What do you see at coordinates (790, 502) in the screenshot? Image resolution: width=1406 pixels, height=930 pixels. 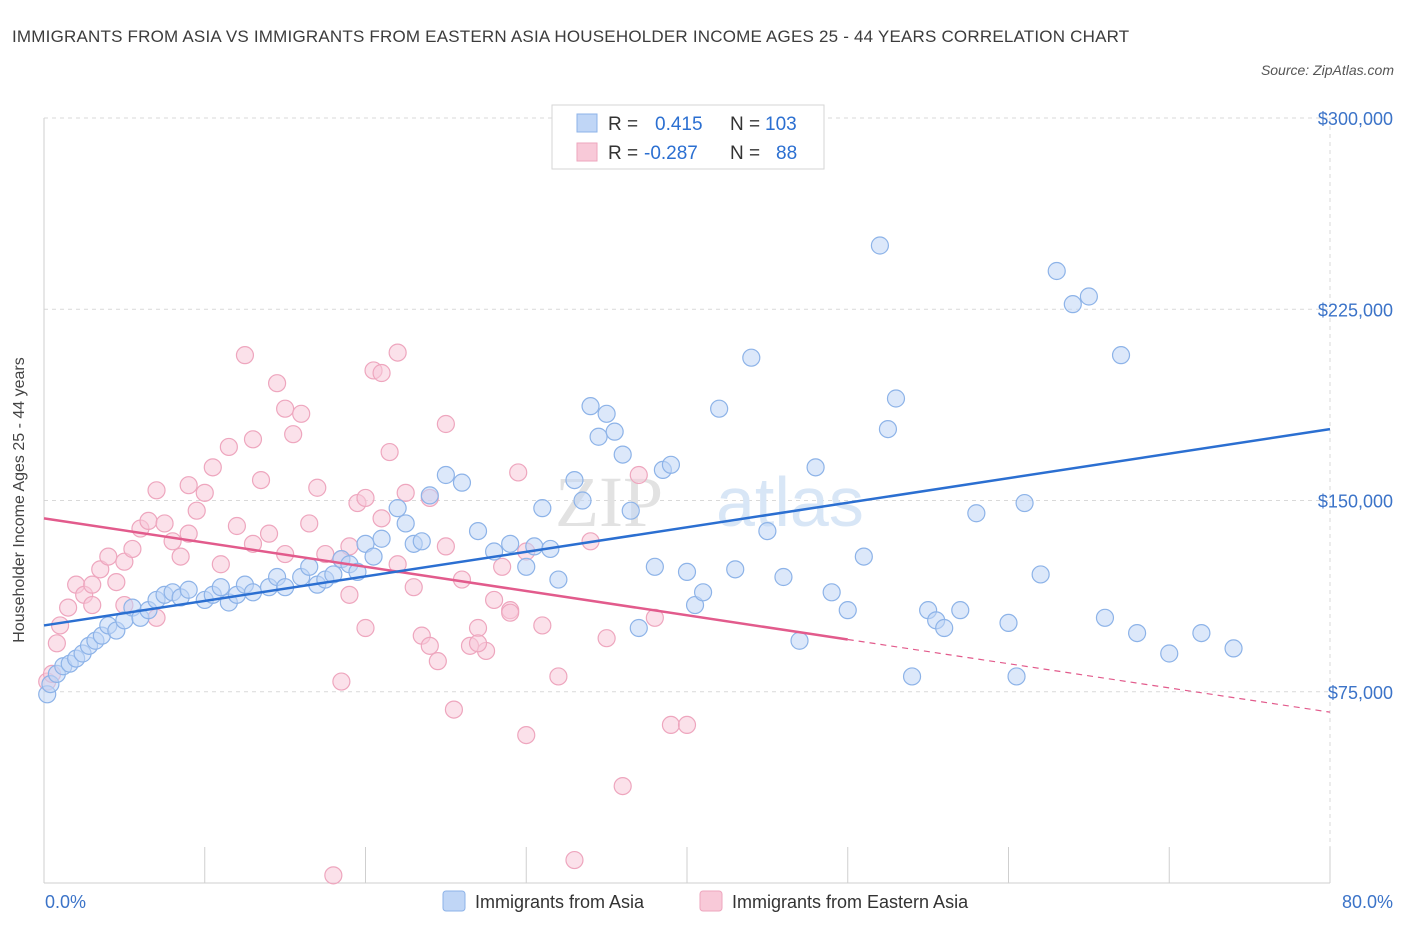 I see `watermark-atlas: atlas` at bounding box center [790, 502].